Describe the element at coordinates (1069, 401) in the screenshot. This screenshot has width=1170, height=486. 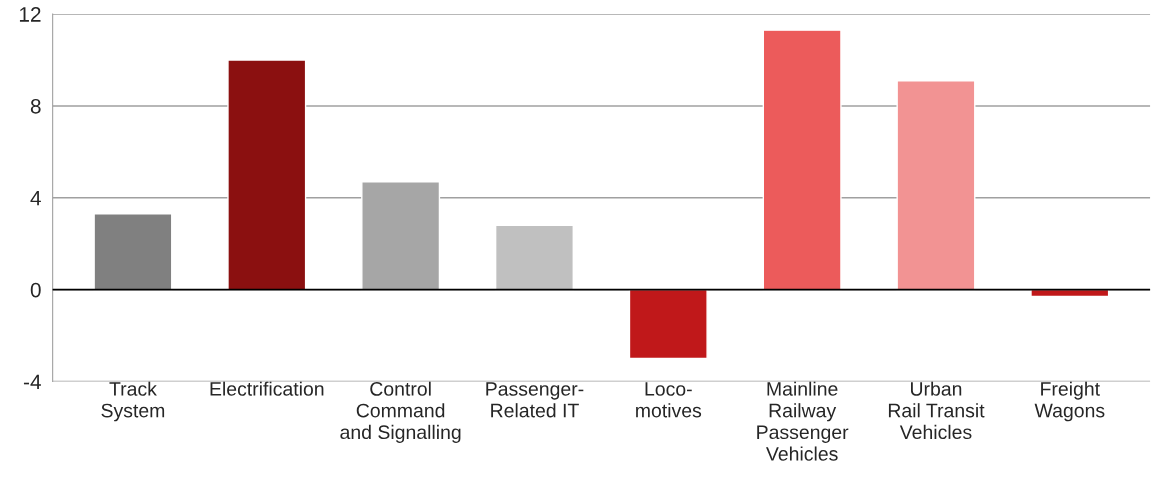
I see `x-tick-label: Freight Wagons` at that location.